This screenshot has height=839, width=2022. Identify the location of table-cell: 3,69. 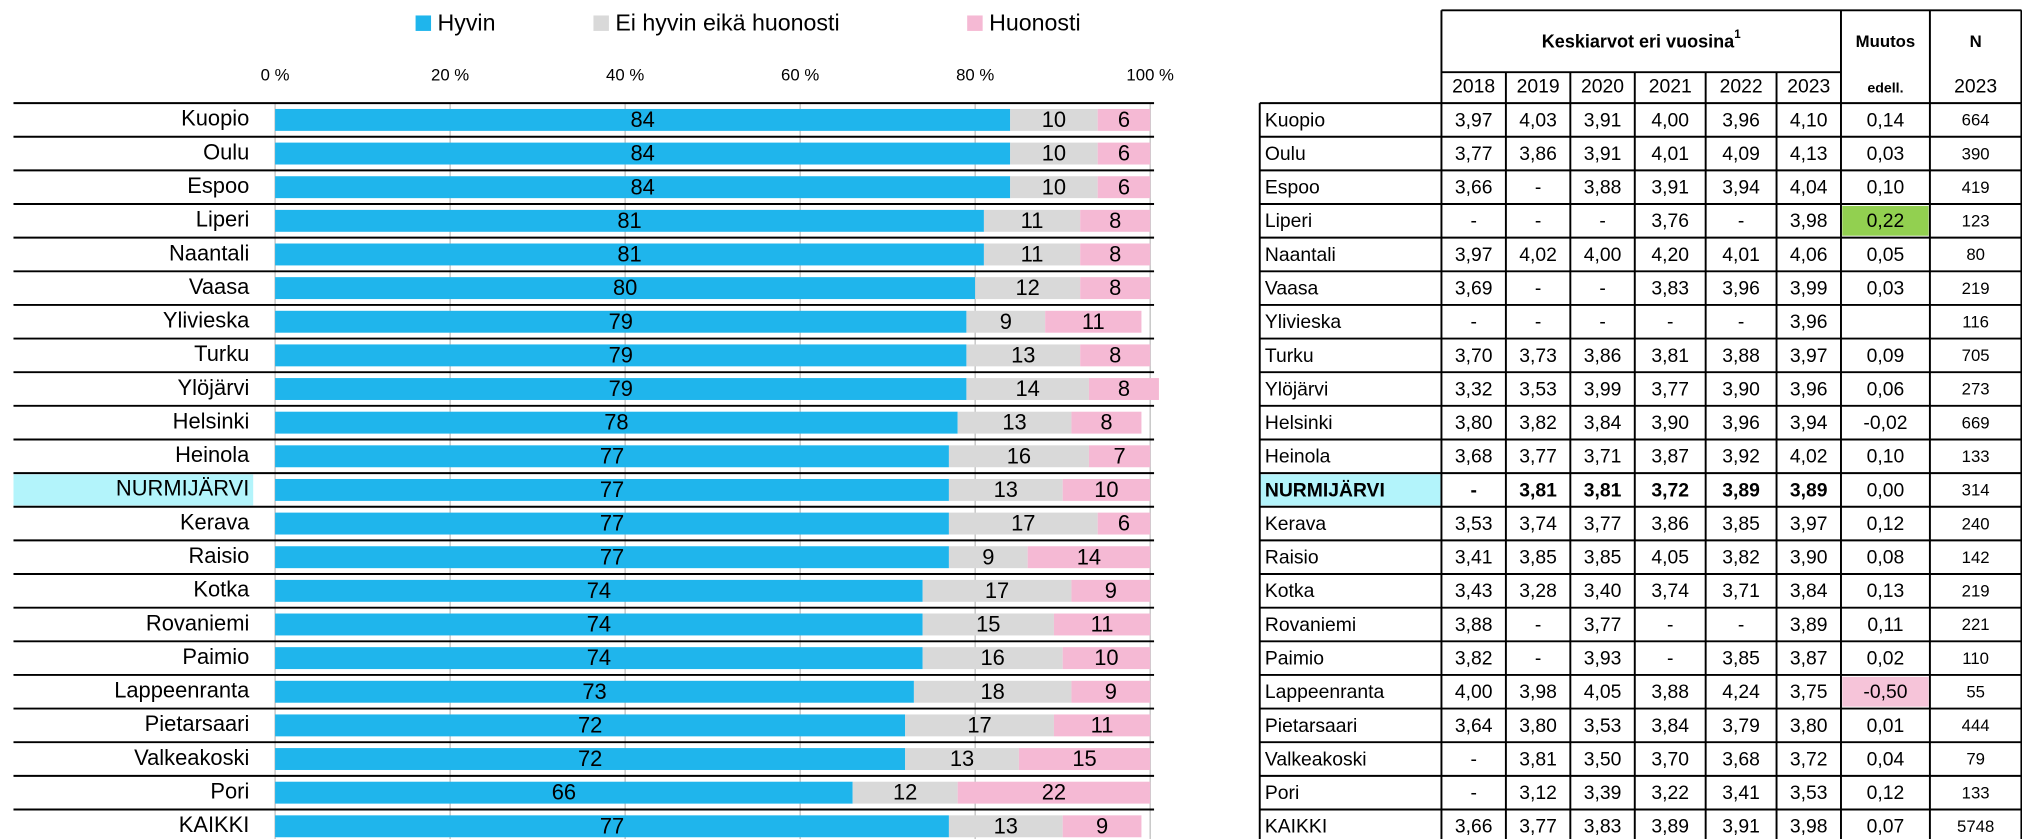
(1474, 289).